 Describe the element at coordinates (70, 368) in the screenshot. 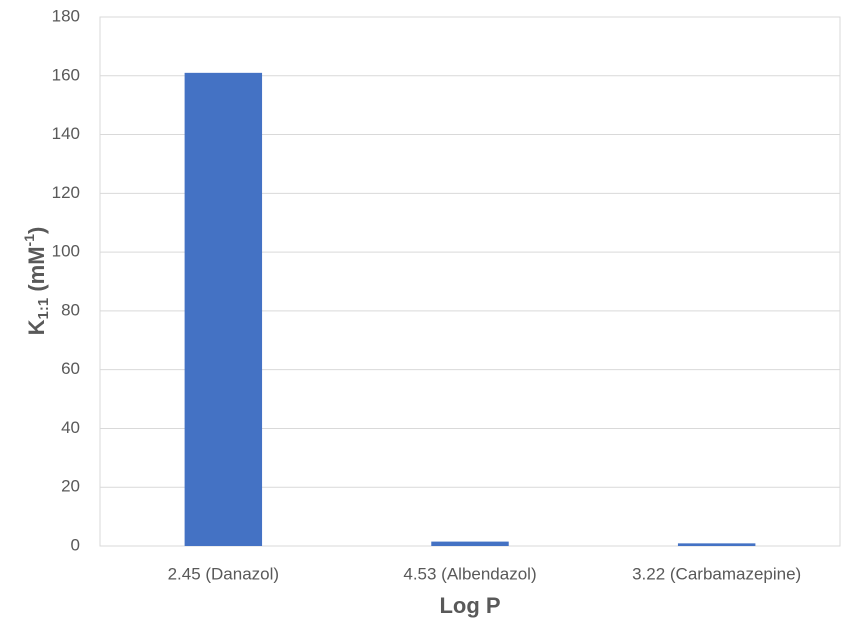

I see `y-tick-label: 60` at that location.